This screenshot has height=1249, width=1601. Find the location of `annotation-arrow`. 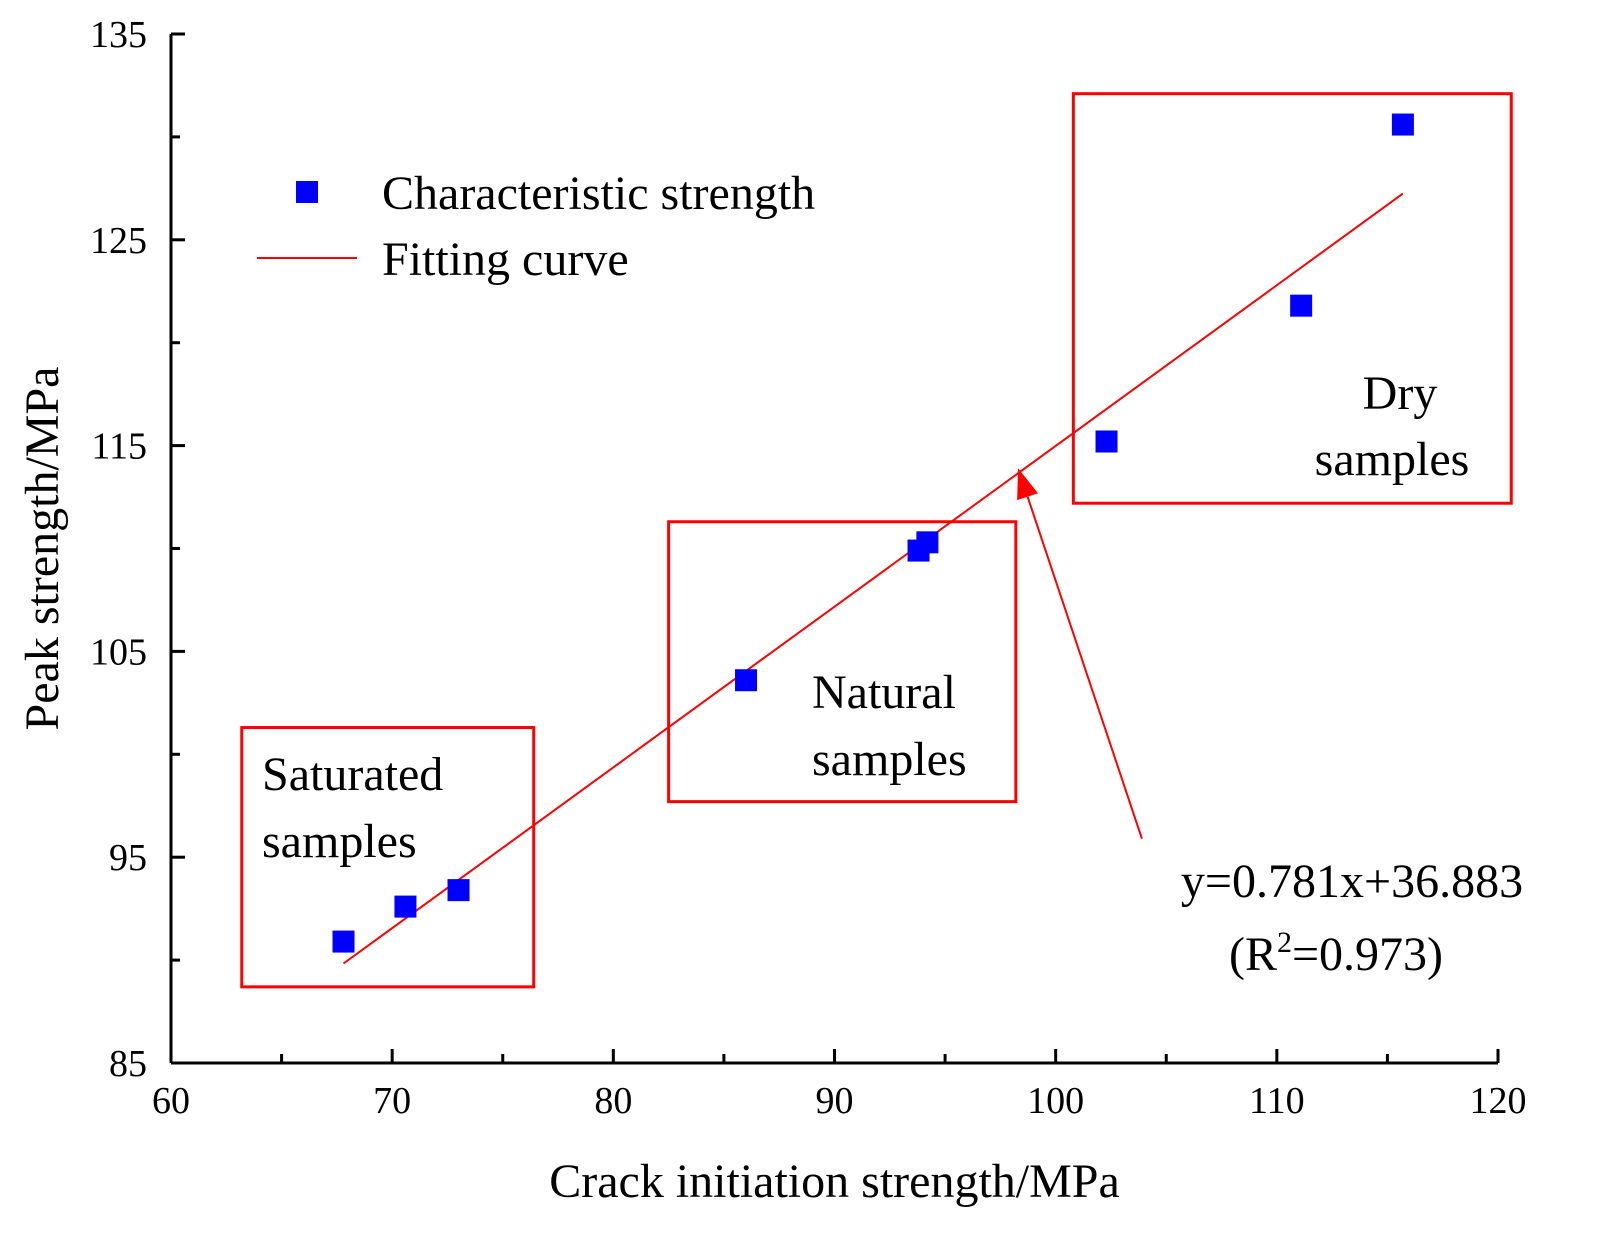

annotation-arrow is located at coordinates (1080, 653).